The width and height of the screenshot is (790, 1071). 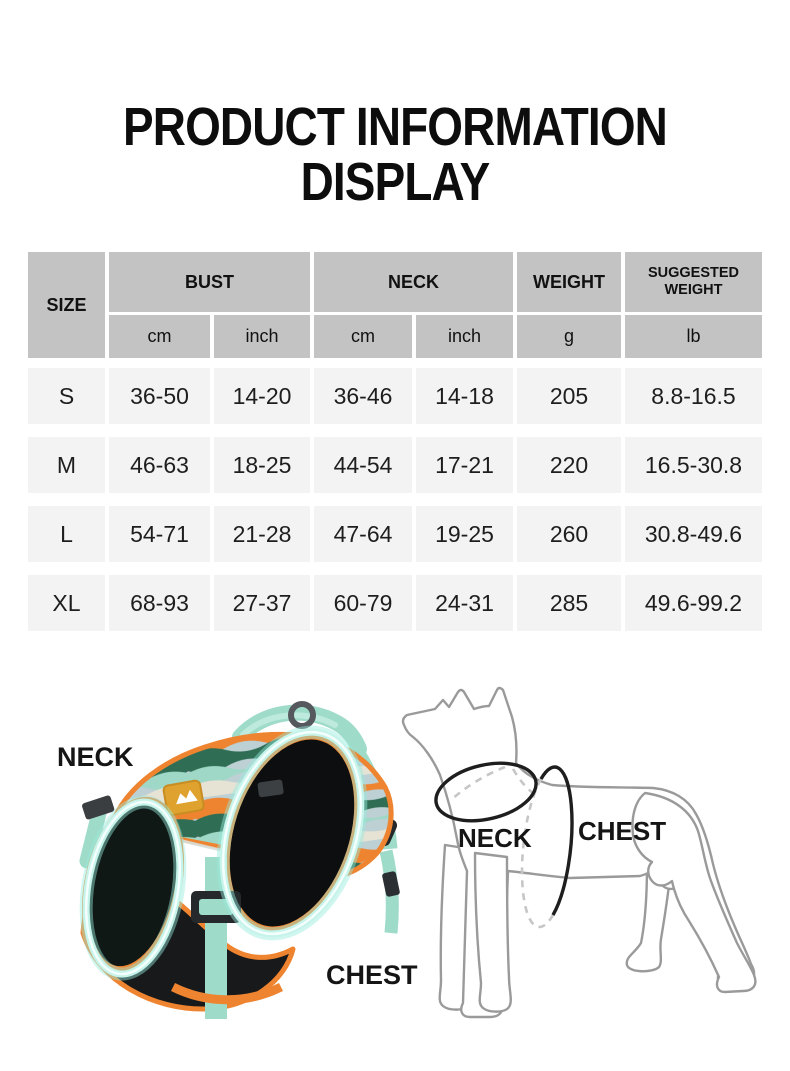 What do you see at coordinates (262, 534) in the screenshot?
I see `cell-bust-inch: 21-28` at bounding box center [262, 534].